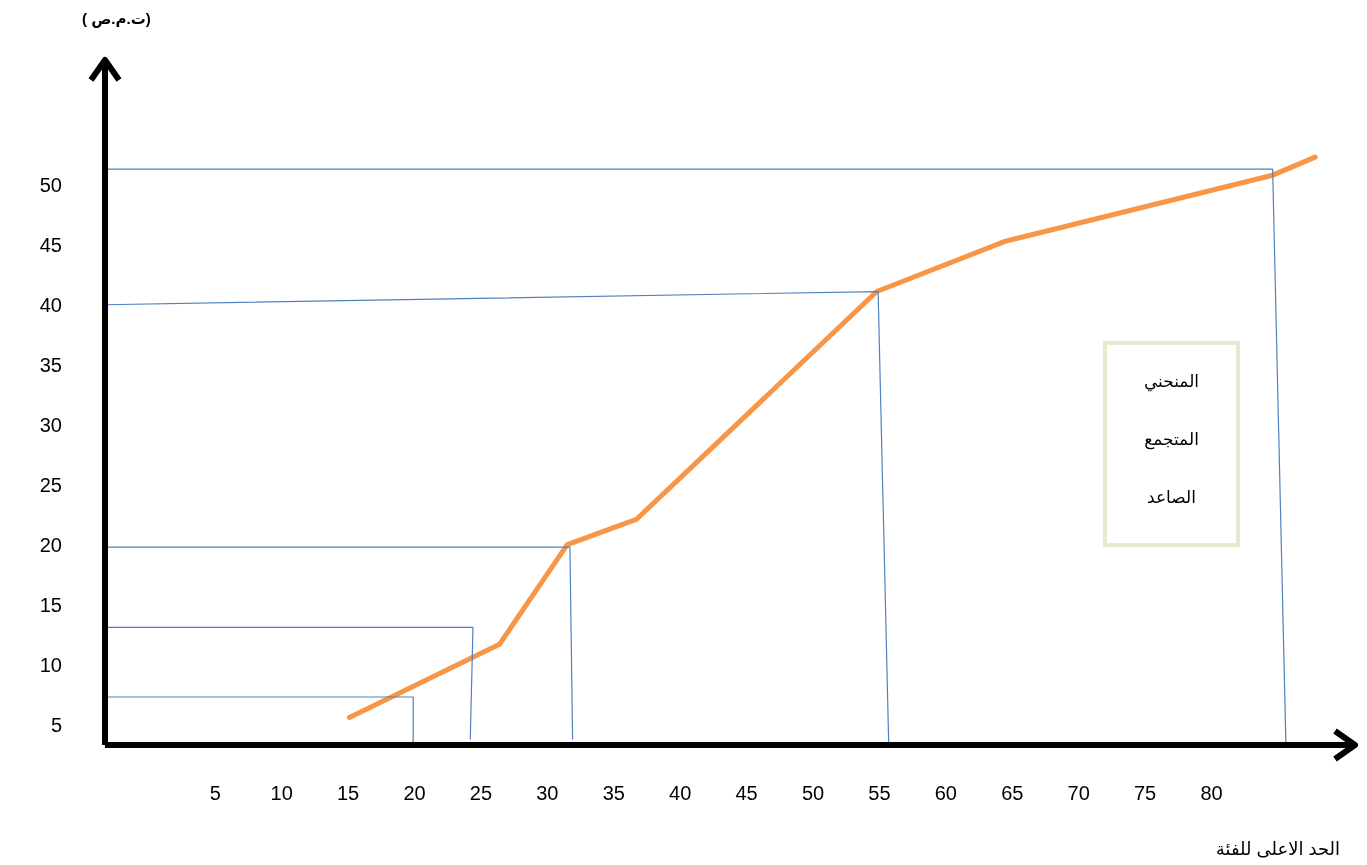  Describe the element at coordinates (56, 724) in the screenshot. I see `y-tick-label: 5` at that location.